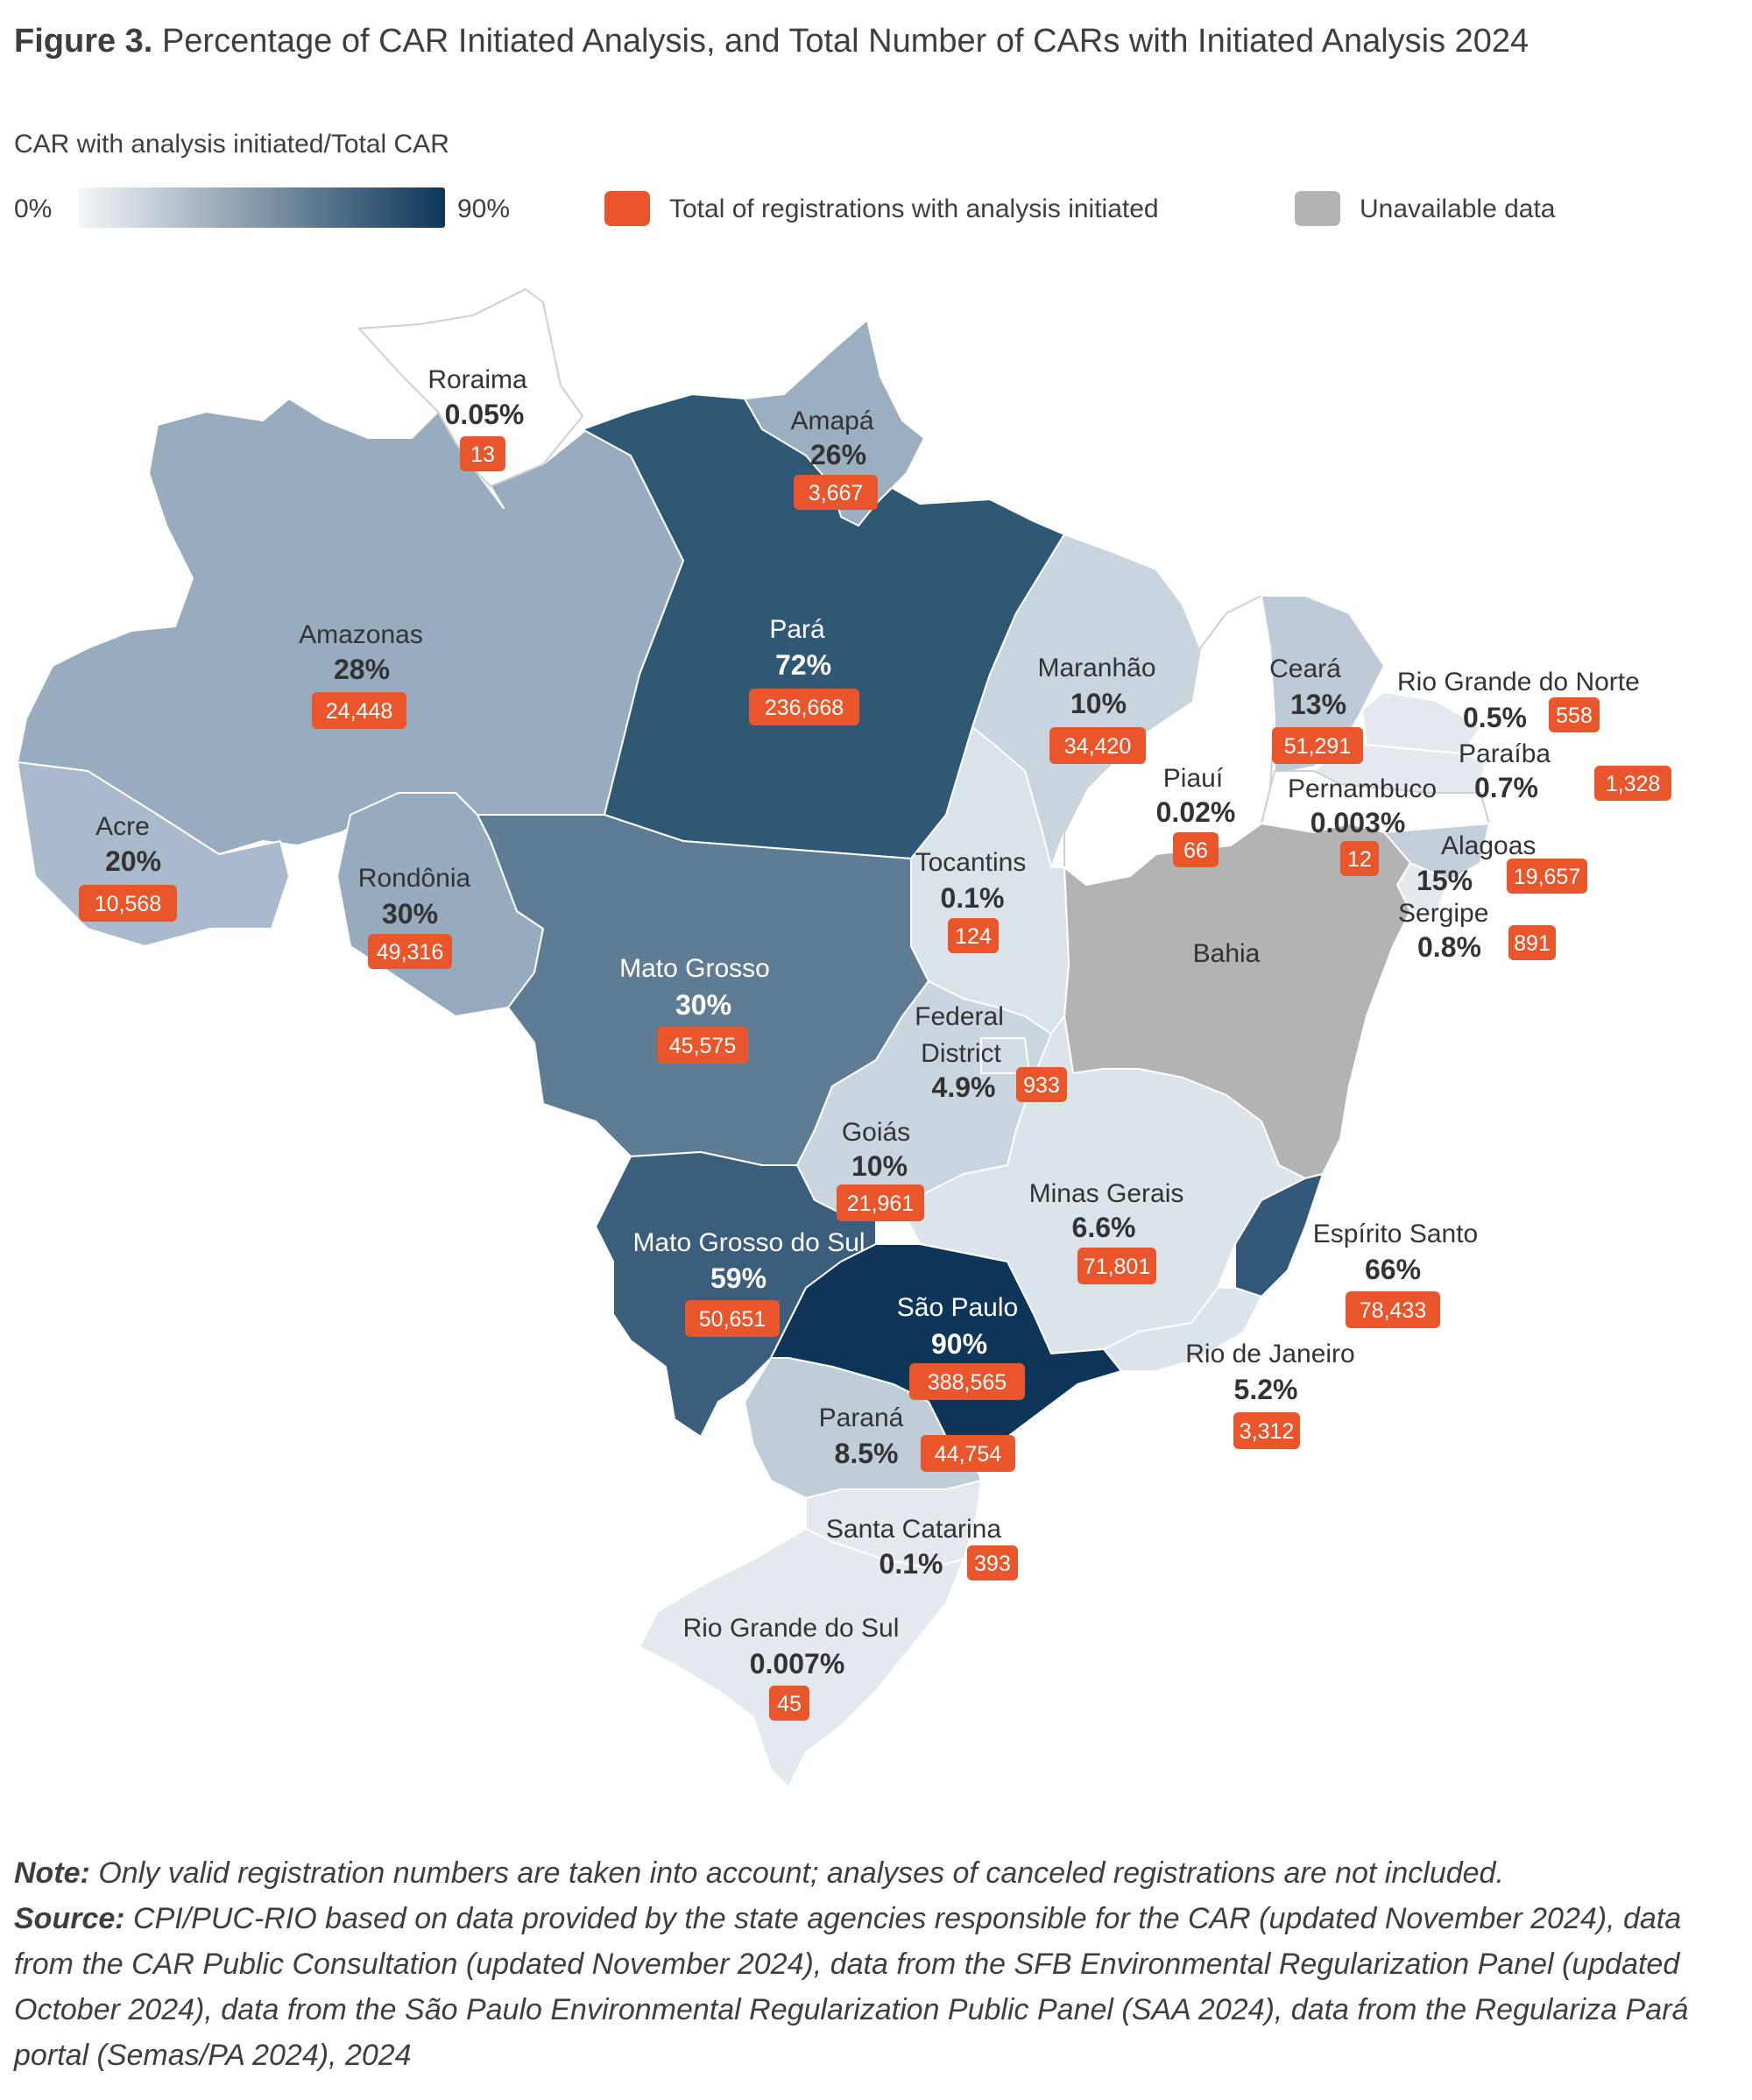 This screenshot has width=1752, height=2100. Describe the element at coordinates (973, 898) in the screenshot. I see `label-tocantins-percent: 0.1%` at that location.